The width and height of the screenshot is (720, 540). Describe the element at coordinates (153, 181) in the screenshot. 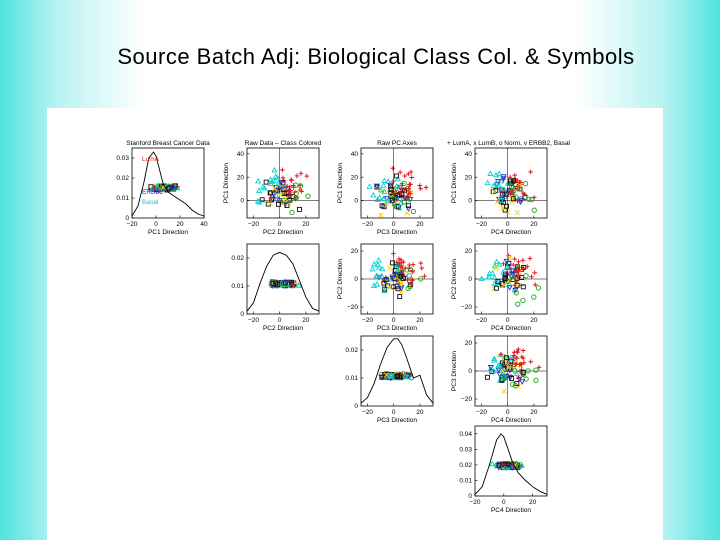

I see `pc1-legend: LumA ERBB2 Basal` at that location.